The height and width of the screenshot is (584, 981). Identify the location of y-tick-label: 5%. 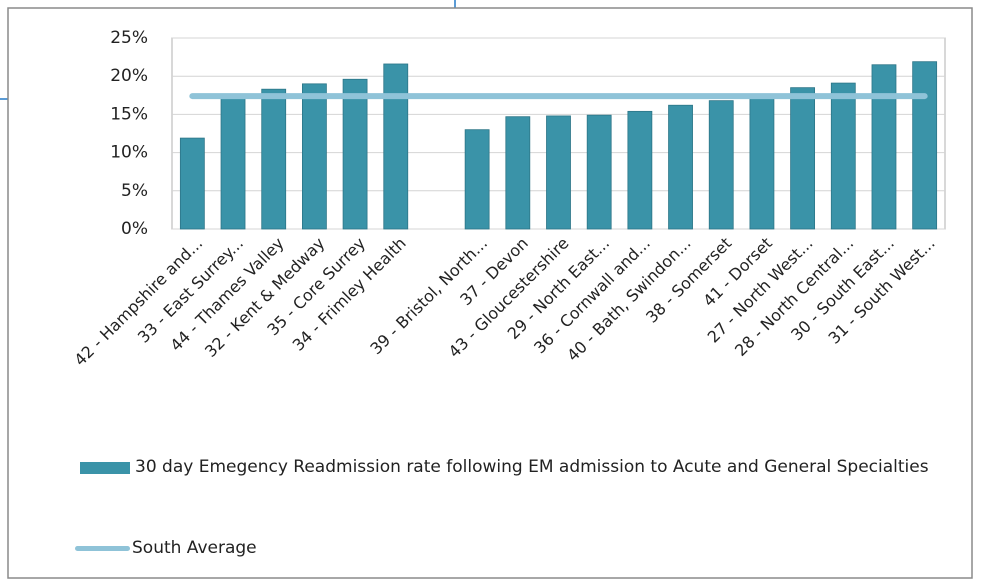
(134, 191).